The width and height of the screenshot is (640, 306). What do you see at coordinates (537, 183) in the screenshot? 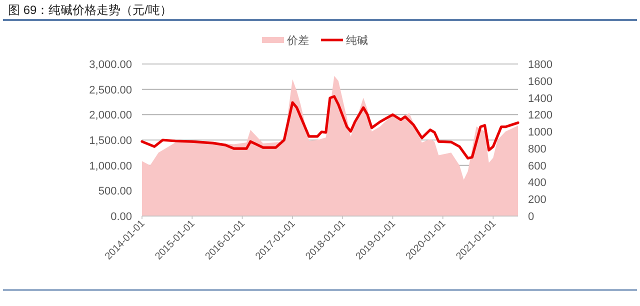
I see `y2-tick-label: 400` at bounding box center [537, 183].